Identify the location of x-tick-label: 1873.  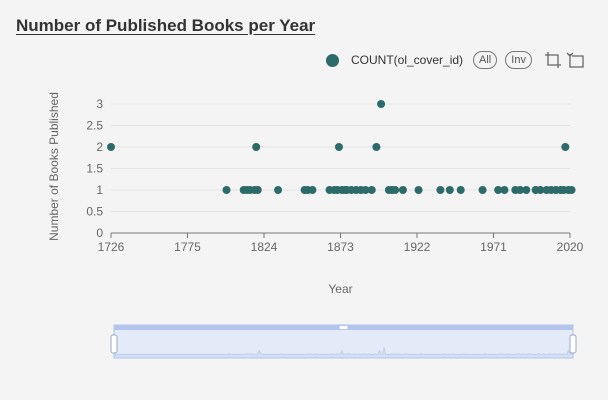
(340, 247).